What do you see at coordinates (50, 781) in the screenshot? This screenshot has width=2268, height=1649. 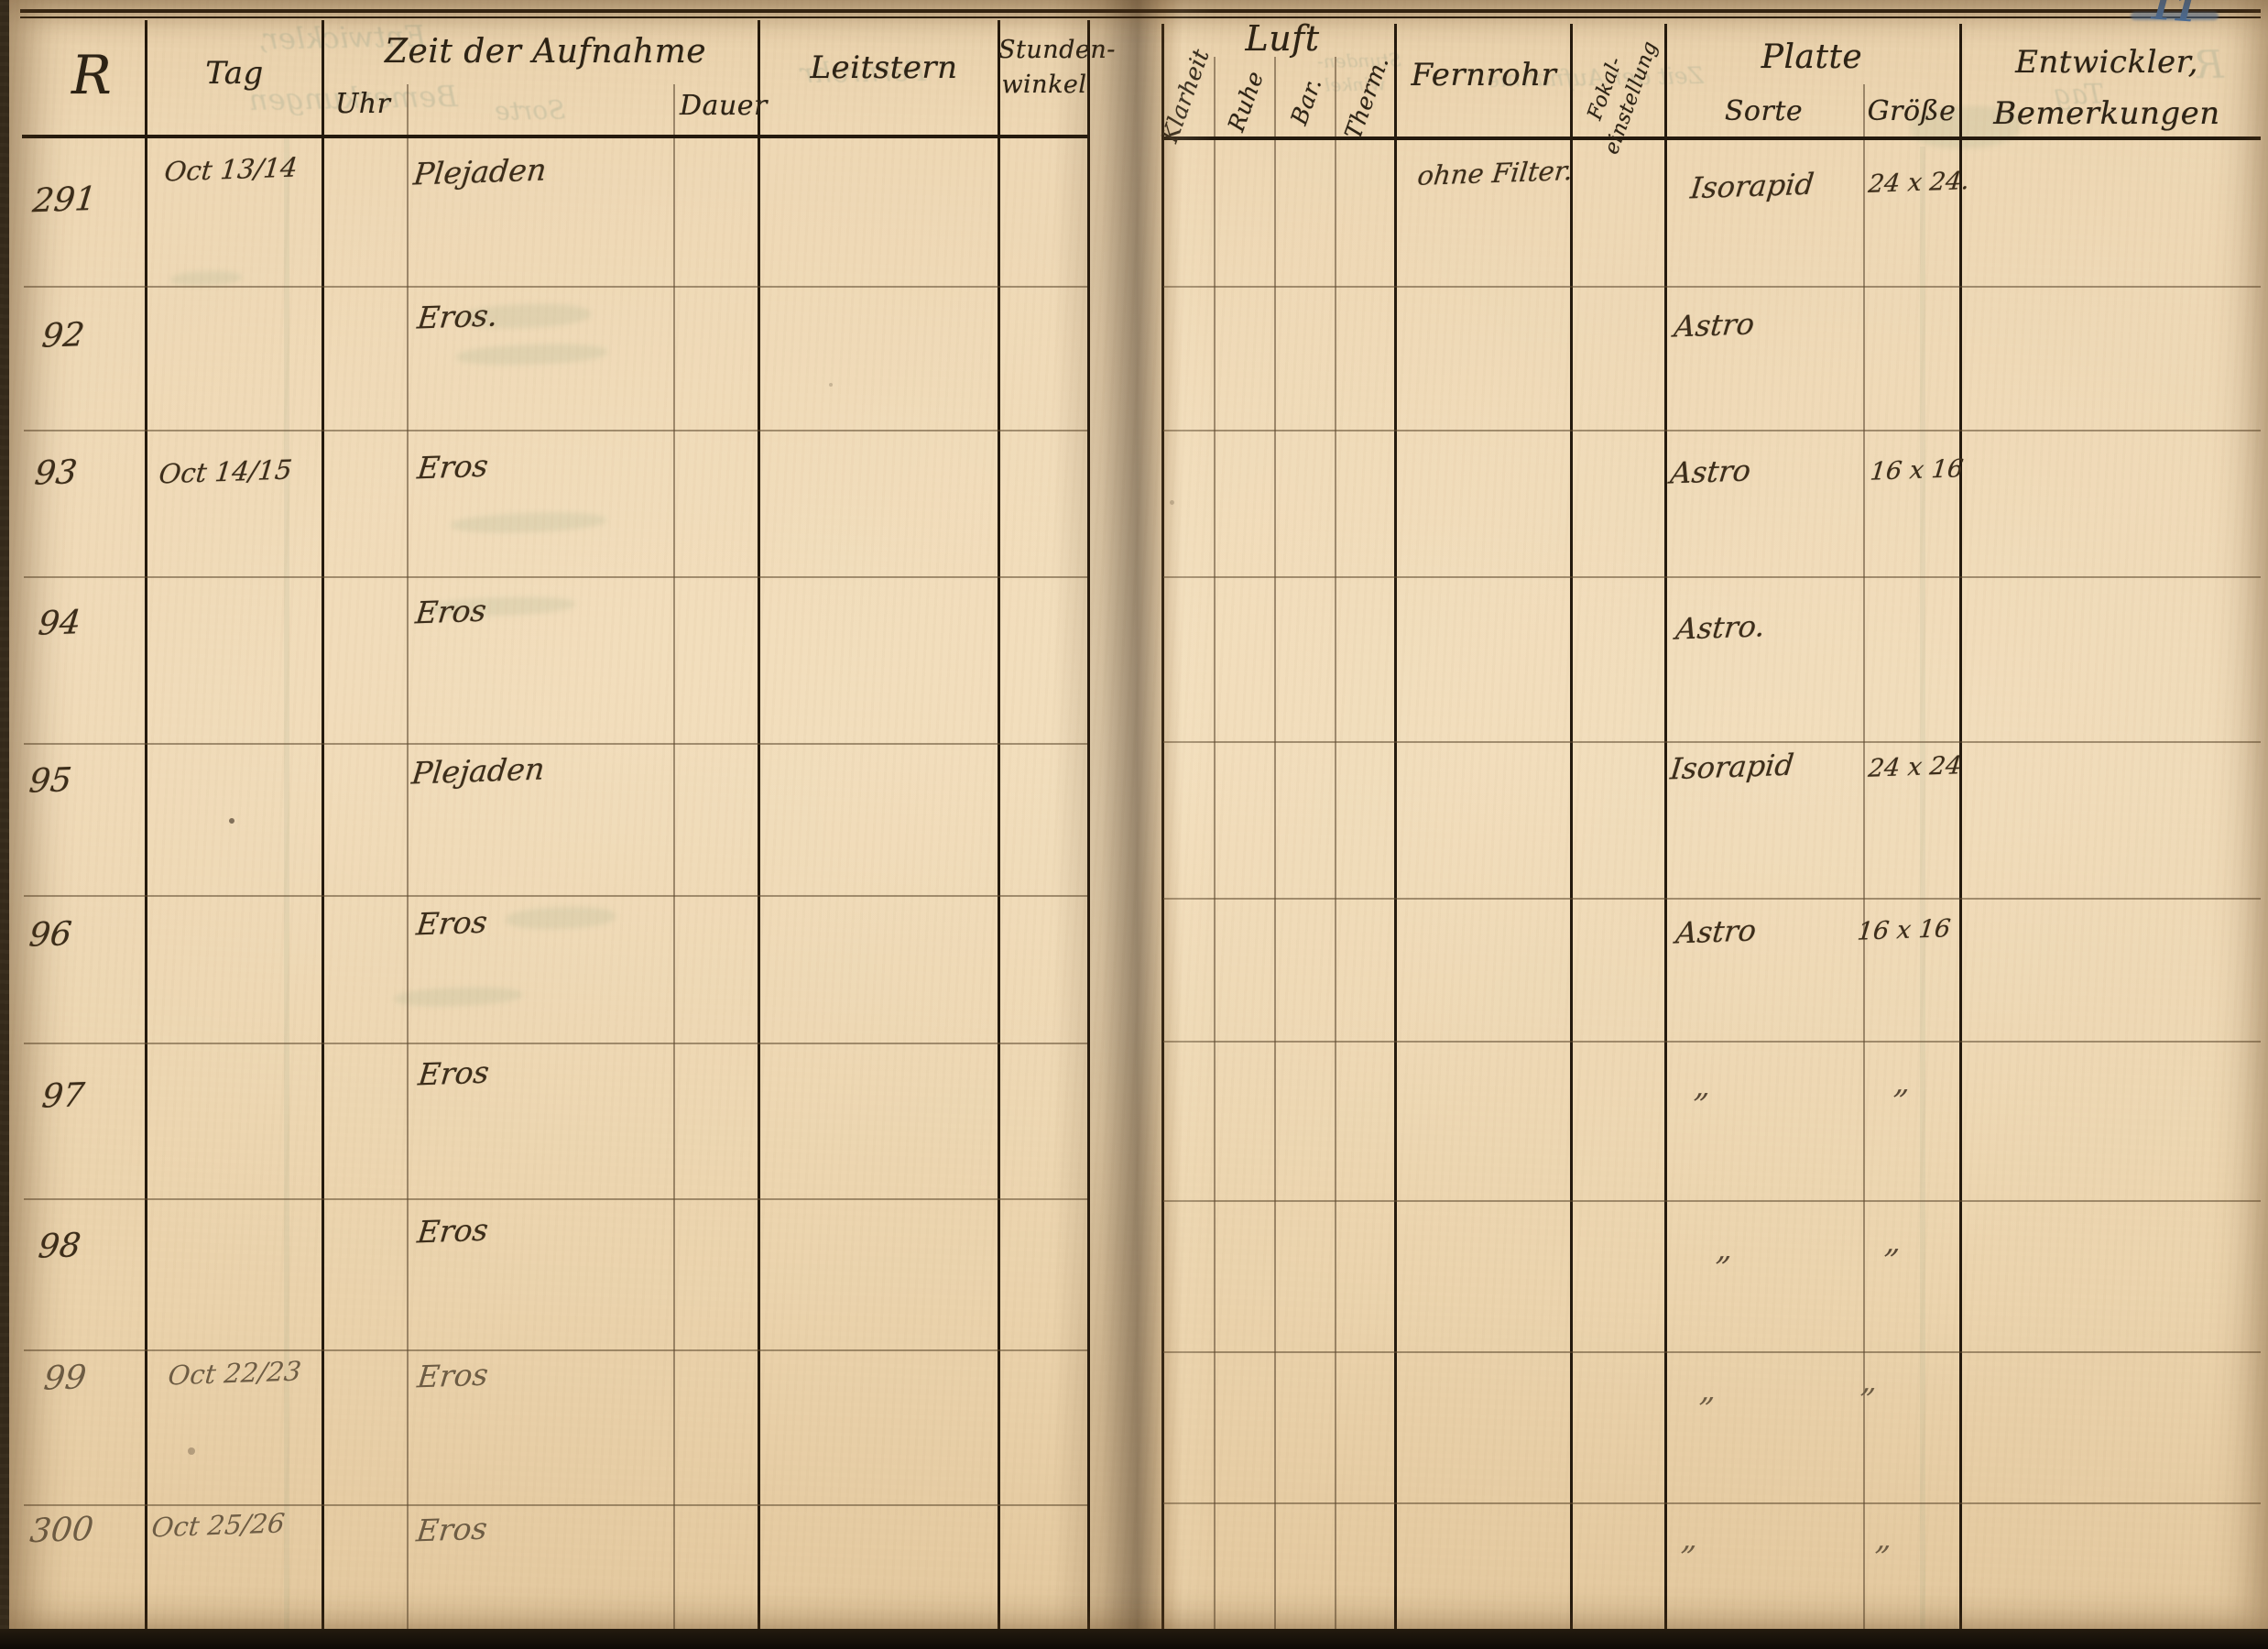 I see `row-number: 95` at bounding box center [50, 781].